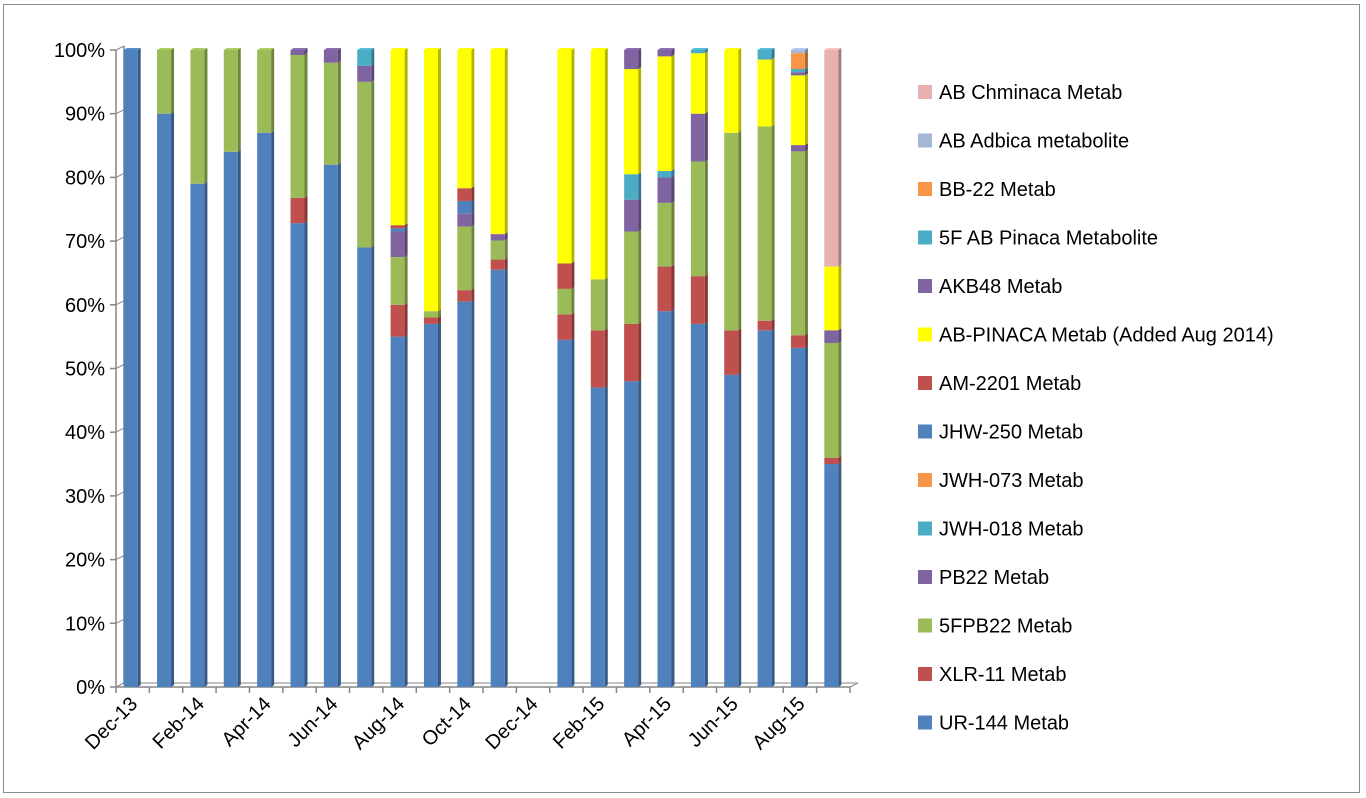  Describe the element at coordinates (1106, 336) in the screenshot. I see `legend-label: AB-PINACA Metab (Added Aug 2014)` at that location.